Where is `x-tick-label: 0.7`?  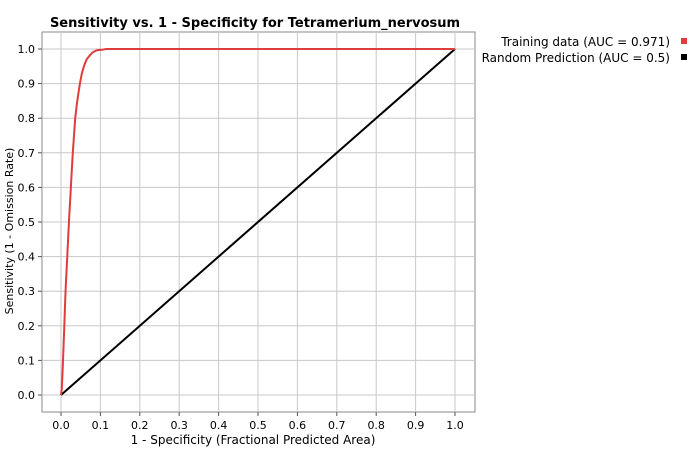
x-tick-label: 0.7 is located at coordinates (337, 425).